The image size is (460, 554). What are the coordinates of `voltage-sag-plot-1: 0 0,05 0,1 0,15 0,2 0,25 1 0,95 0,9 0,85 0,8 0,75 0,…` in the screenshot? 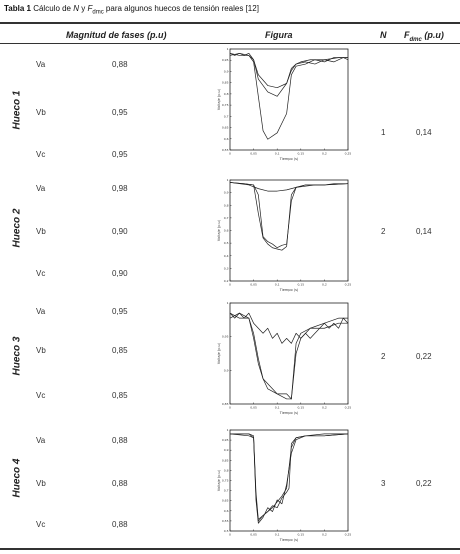 It's located at (284, 104).